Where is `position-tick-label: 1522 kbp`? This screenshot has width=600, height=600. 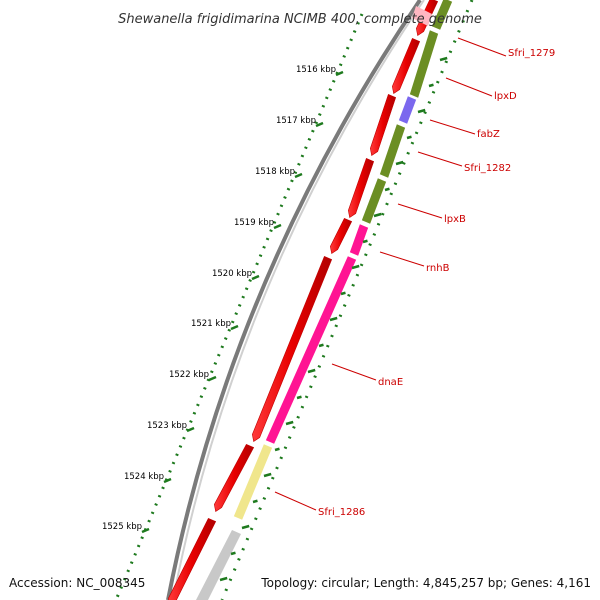 position-tick-label: 1522 kbp is located at coordinates (189, 375).